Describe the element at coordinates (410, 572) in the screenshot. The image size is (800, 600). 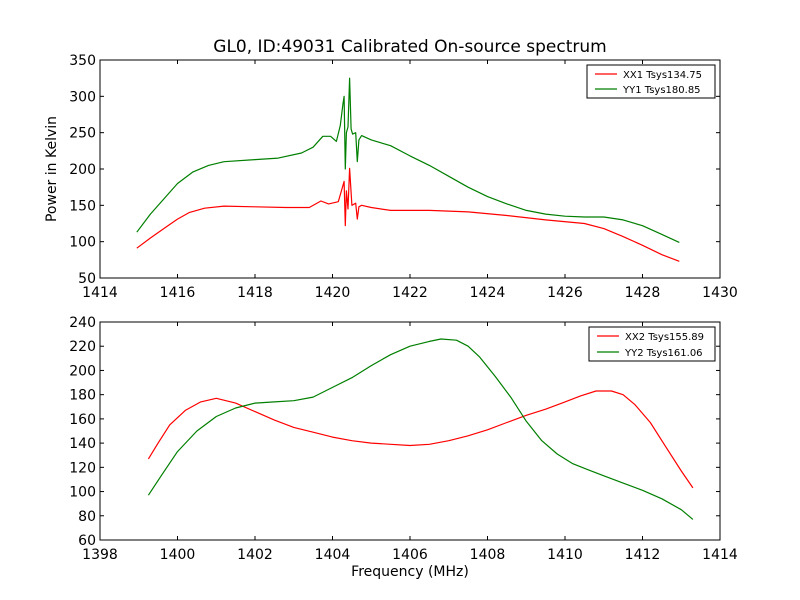
I see `bottom-xlabel: Frequency (MHz)` at that location.